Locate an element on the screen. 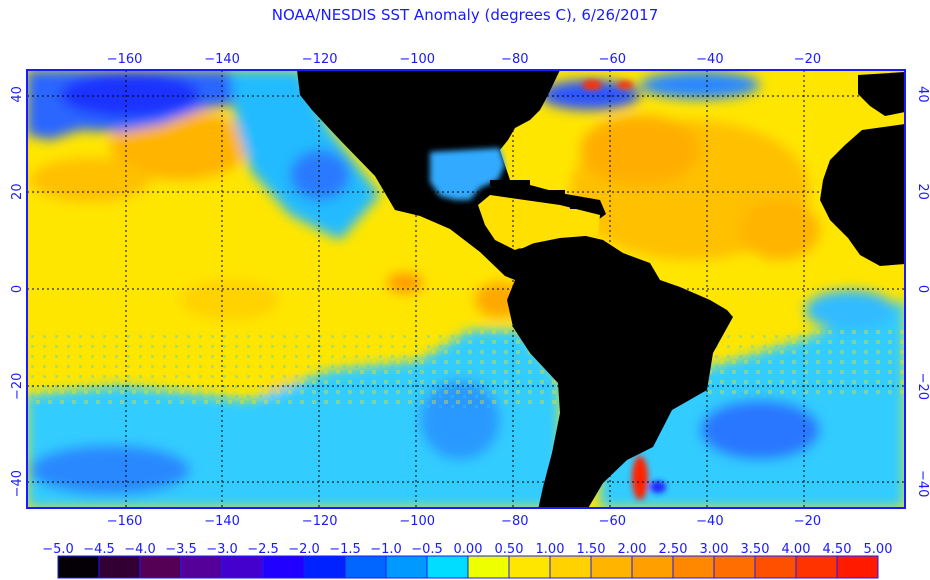 This screenshot has width=930, height=580. lon-tick-label-top: −20 is located at coordinates (807, 59).